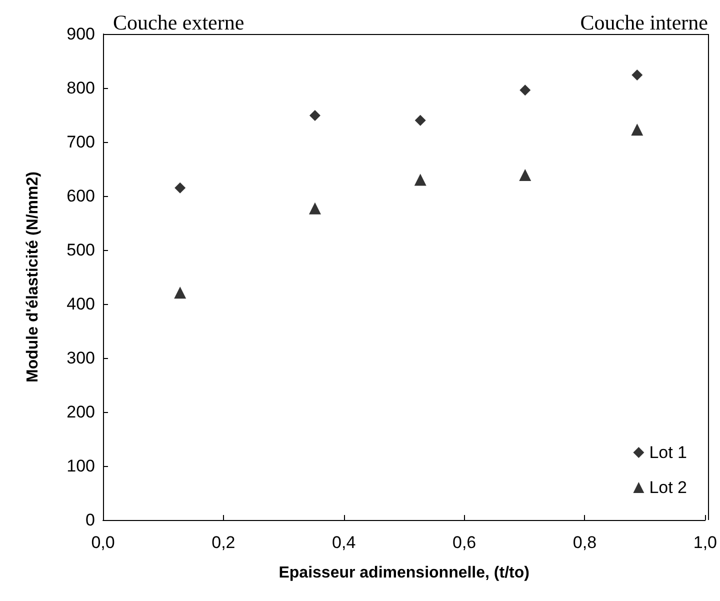 The height and width of the screenshot is (601, 720). Describe the element at coordinates (404, 573) in the screenshot. I see `x-axis-title: Epaisseur adimensionnelle, (t/to)` at that location.